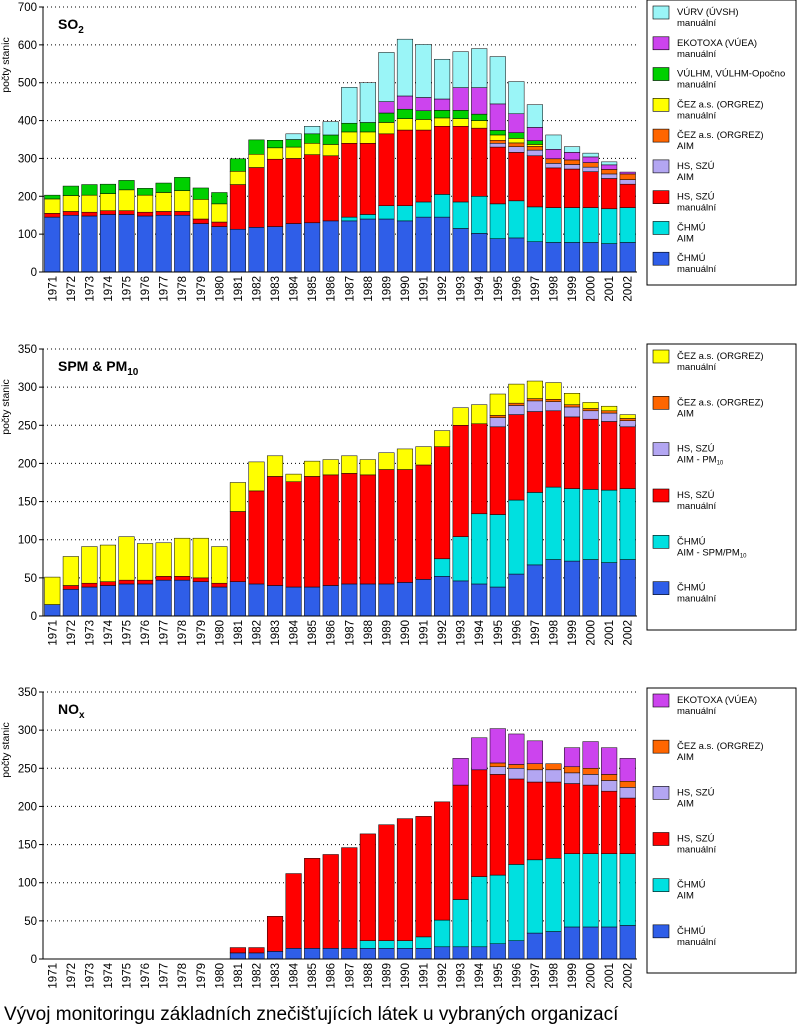  I want to click on x-tick-label: 1979, so click(202, 976).